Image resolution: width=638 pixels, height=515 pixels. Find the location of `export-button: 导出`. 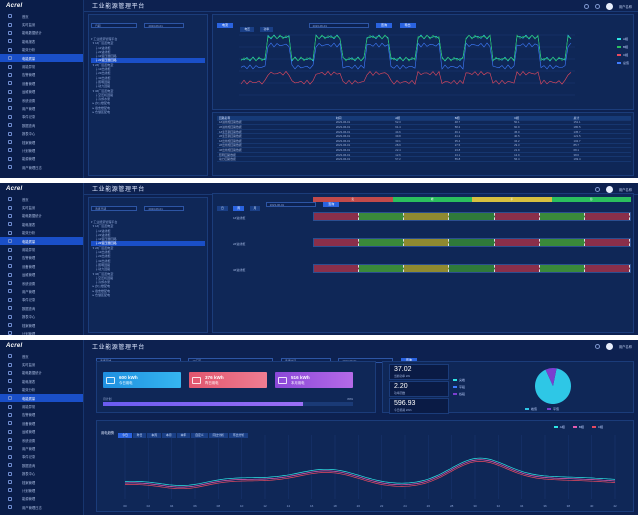

export-button: 导出 is located at coordinates (407, 26).